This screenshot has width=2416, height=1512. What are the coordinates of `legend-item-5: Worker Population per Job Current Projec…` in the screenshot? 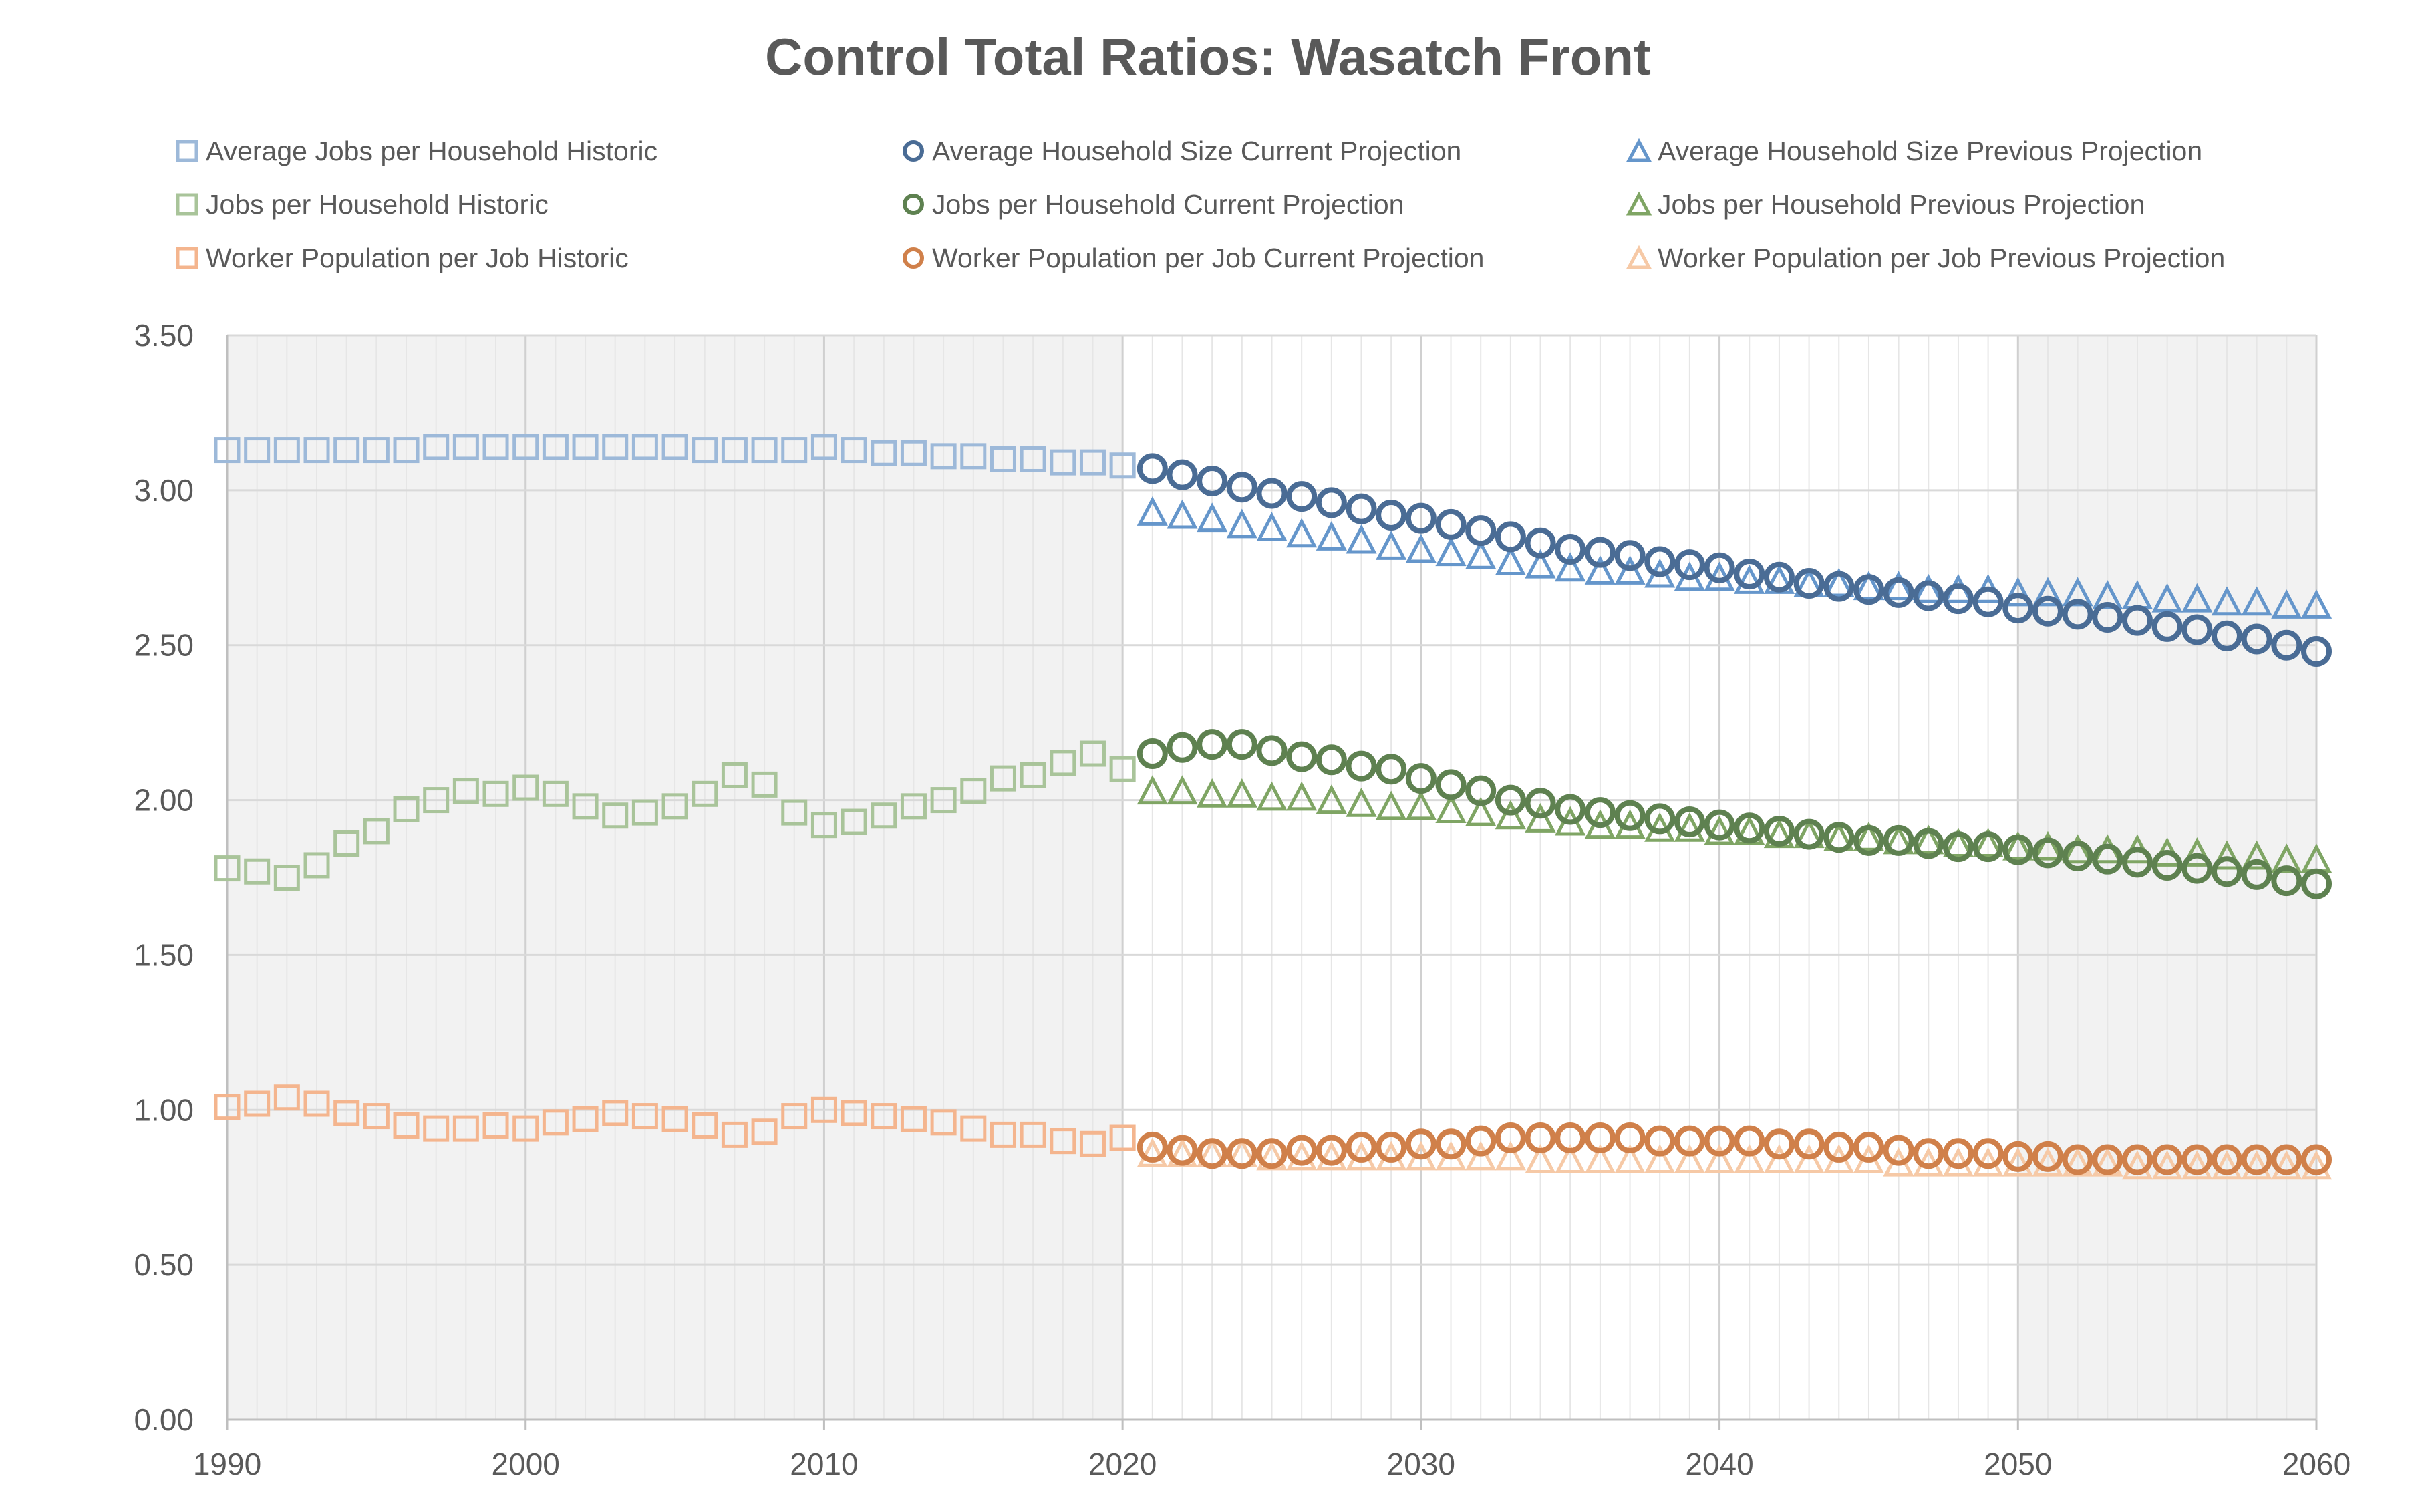 It's located at (1194, 258).